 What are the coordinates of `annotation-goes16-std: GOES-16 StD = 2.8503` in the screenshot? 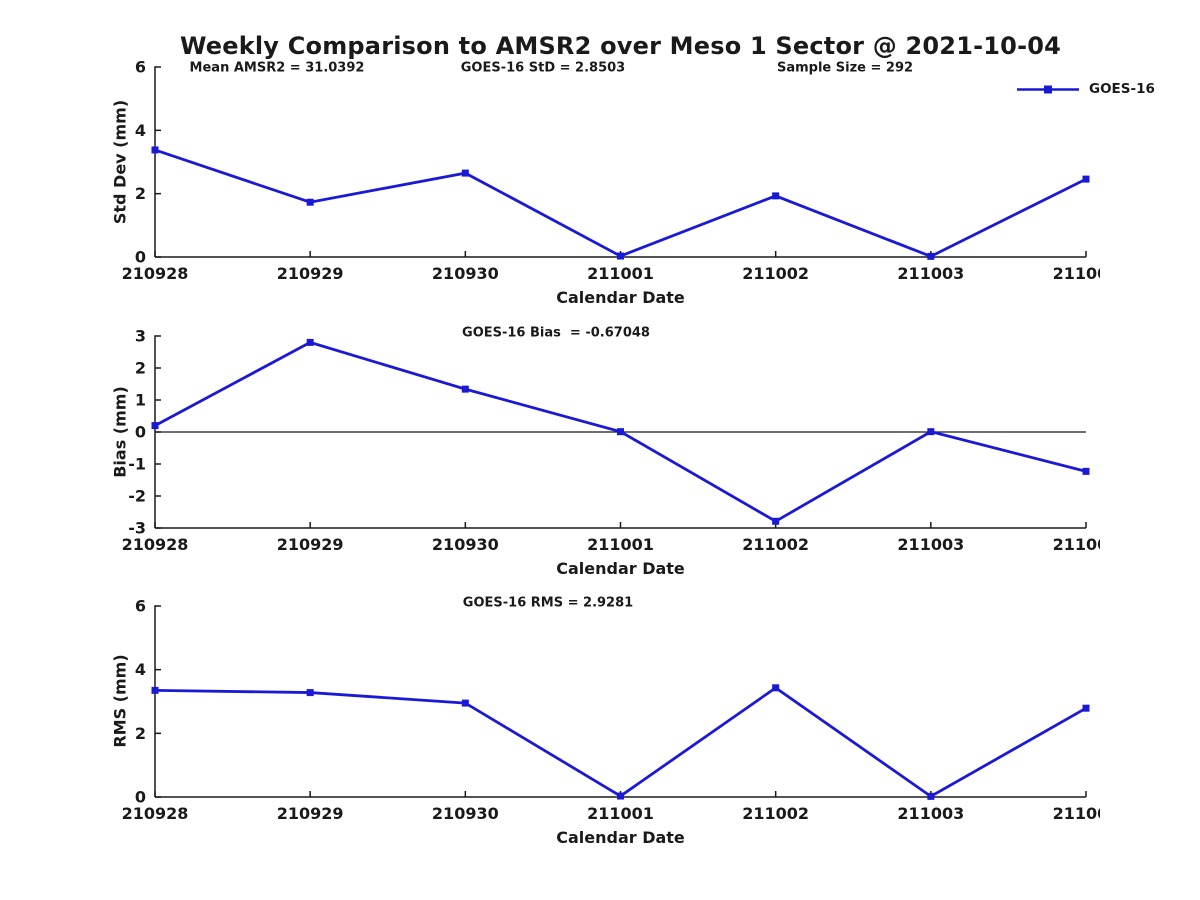 It's located at (543, 68).